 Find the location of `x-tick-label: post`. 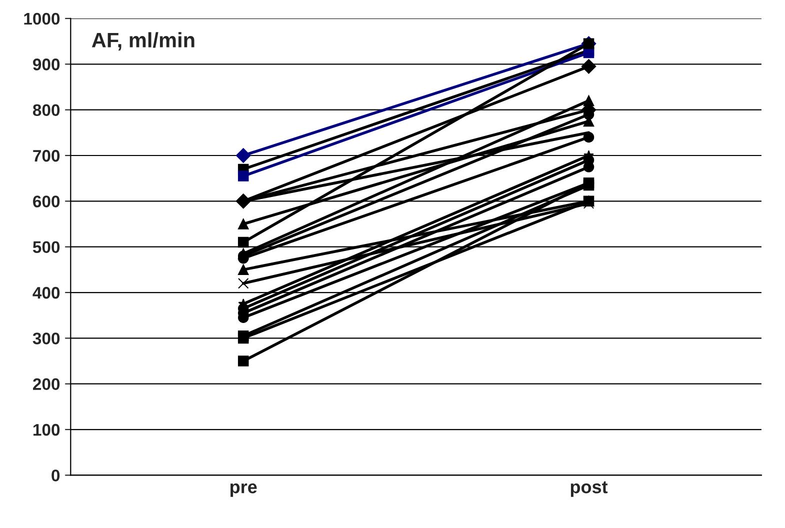

x-tick-label: post is located at coordinates (589, 489).